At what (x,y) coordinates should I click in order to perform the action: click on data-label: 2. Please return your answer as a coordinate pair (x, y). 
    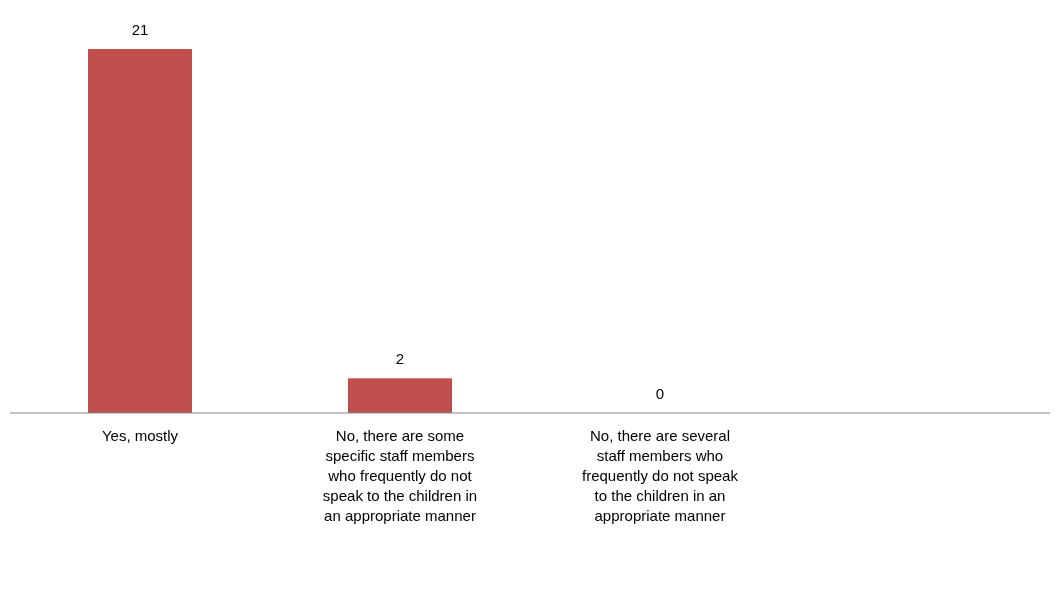
    Looking at the image, I should click on (400, 359).